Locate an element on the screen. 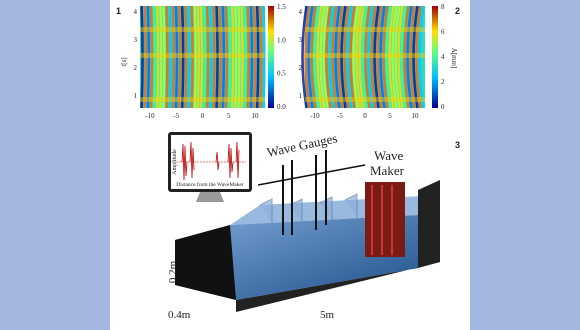  monitor-stand is located at coordinates (210, 197).